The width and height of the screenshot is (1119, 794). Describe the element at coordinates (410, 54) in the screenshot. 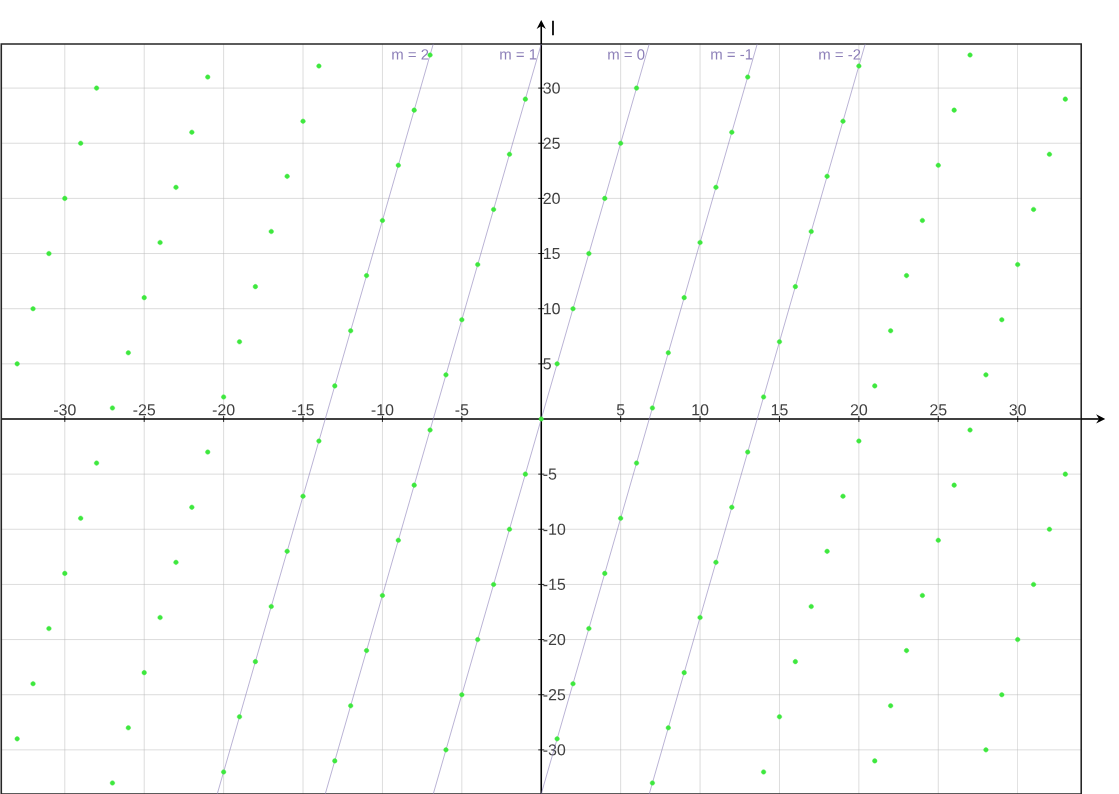

I see `series-label: m = 2` at that location.